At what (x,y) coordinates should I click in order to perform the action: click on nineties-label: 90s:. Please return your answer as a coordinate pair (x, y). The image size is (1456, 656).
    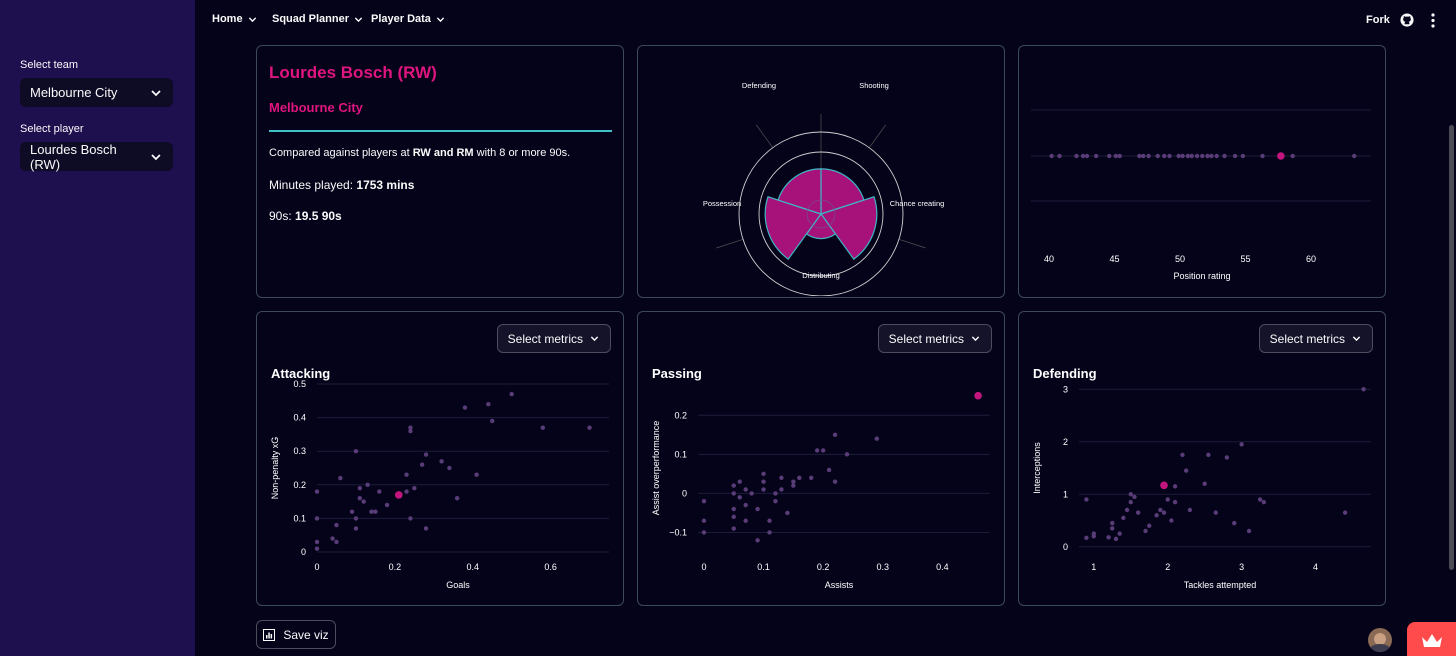
    Looking at the image, I should click on (282, 216).